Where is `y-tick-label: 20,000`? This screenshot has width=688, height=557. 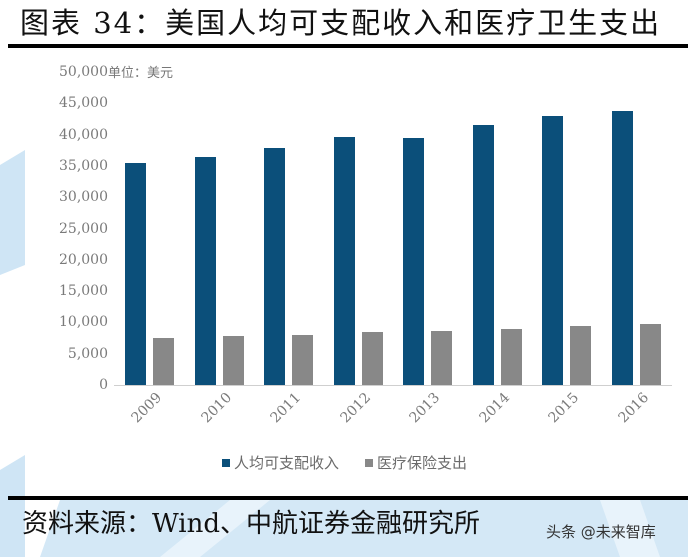
y-tick-label: 20,000 is located at coordinates (83, 259).